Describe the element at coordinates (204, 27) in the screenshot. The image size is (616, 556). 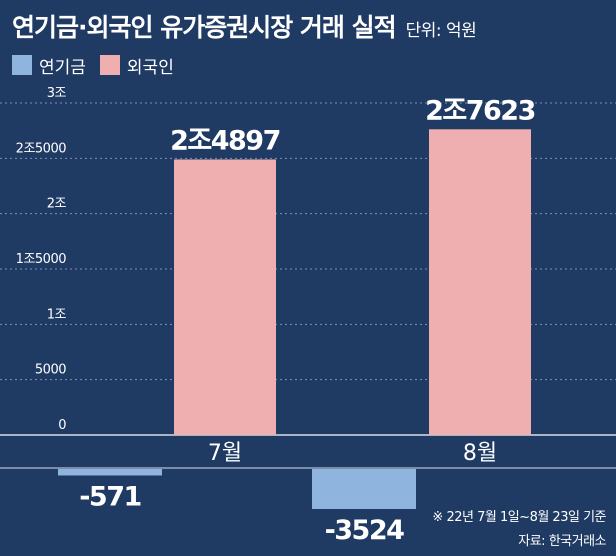
I see `chart-title: 연기금·외국인 유가증권시장 거래 실적` at that location.